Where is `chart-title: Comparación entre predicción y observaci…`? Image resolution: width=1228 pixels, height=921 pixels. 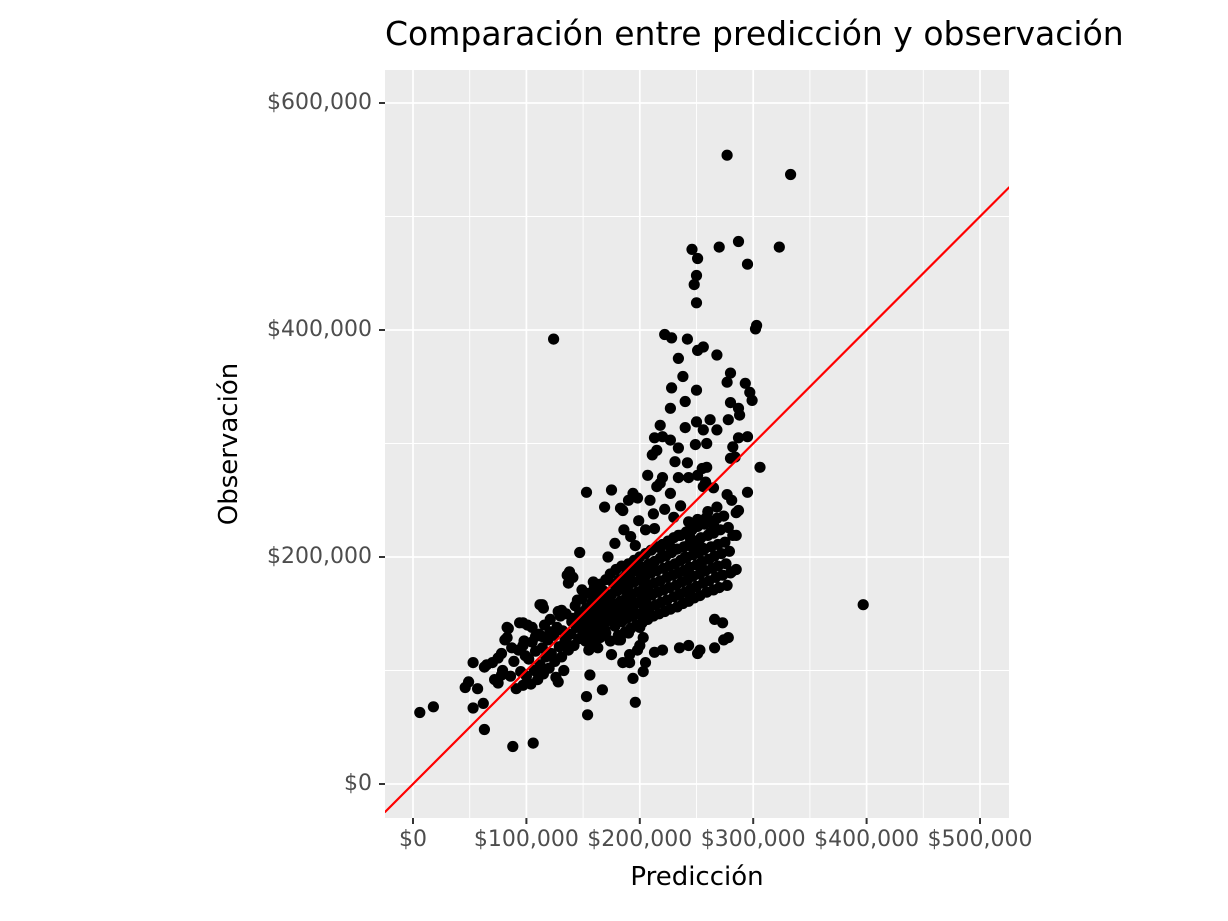
chart-title: Comparación entre predicción y observaci… is located at coordinates (754, 33).